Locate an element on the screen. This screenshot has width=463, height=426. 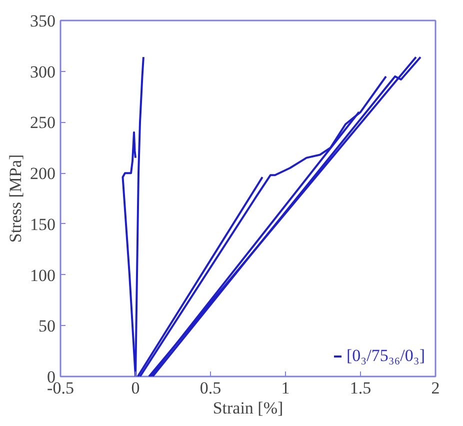
y-tick-label: 350 is located at coordinates (43, 21).